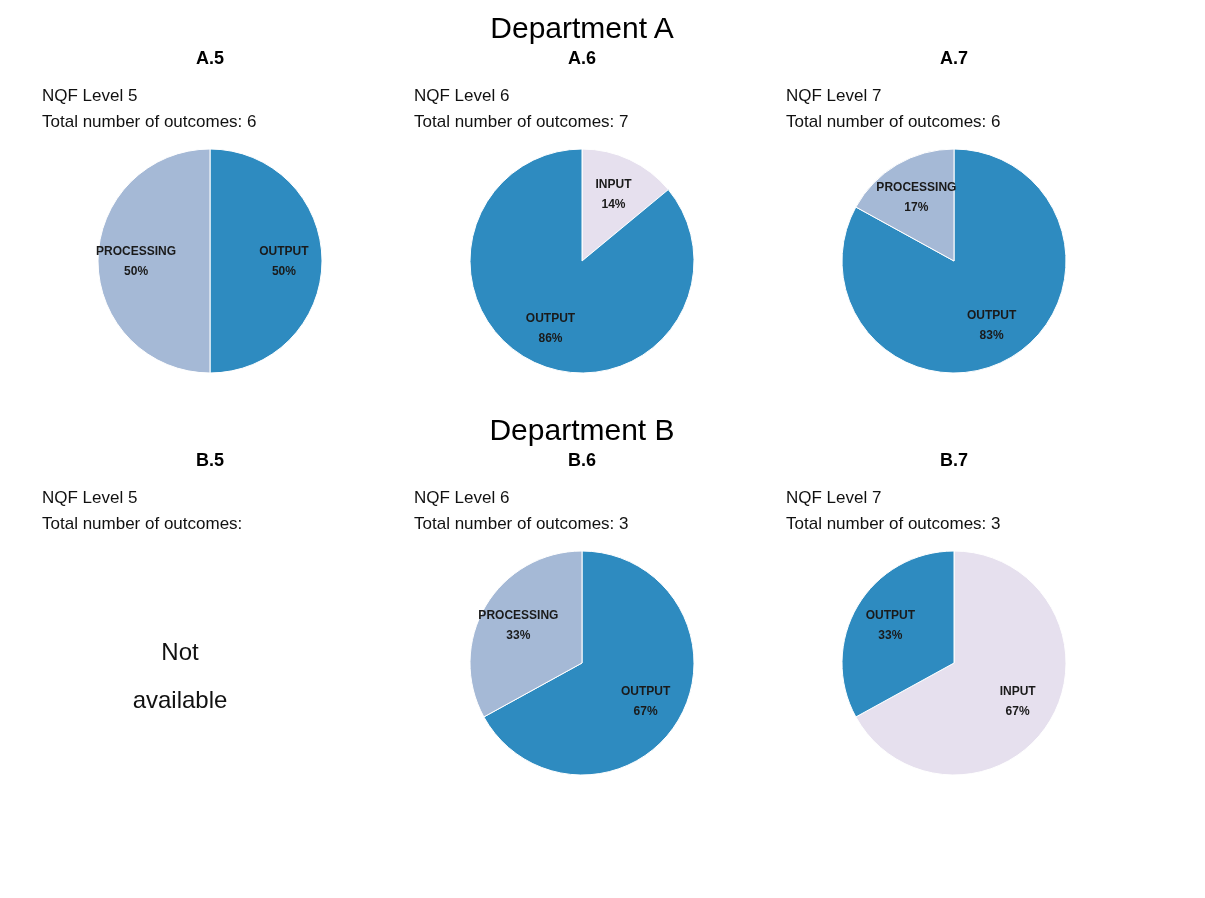 This screenshot has height=898, width=1205. What do you see at coordinates (582, 27) in the screenshot?
I see `text: Department A` at bounding box center [582, 27].